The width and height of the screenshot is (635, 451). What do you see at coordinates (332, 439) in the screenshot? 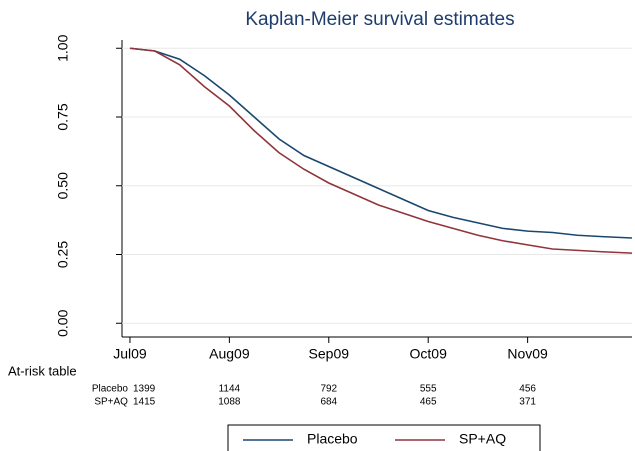
I see `legend-label: Placebo` at bounding box center [332, 439].